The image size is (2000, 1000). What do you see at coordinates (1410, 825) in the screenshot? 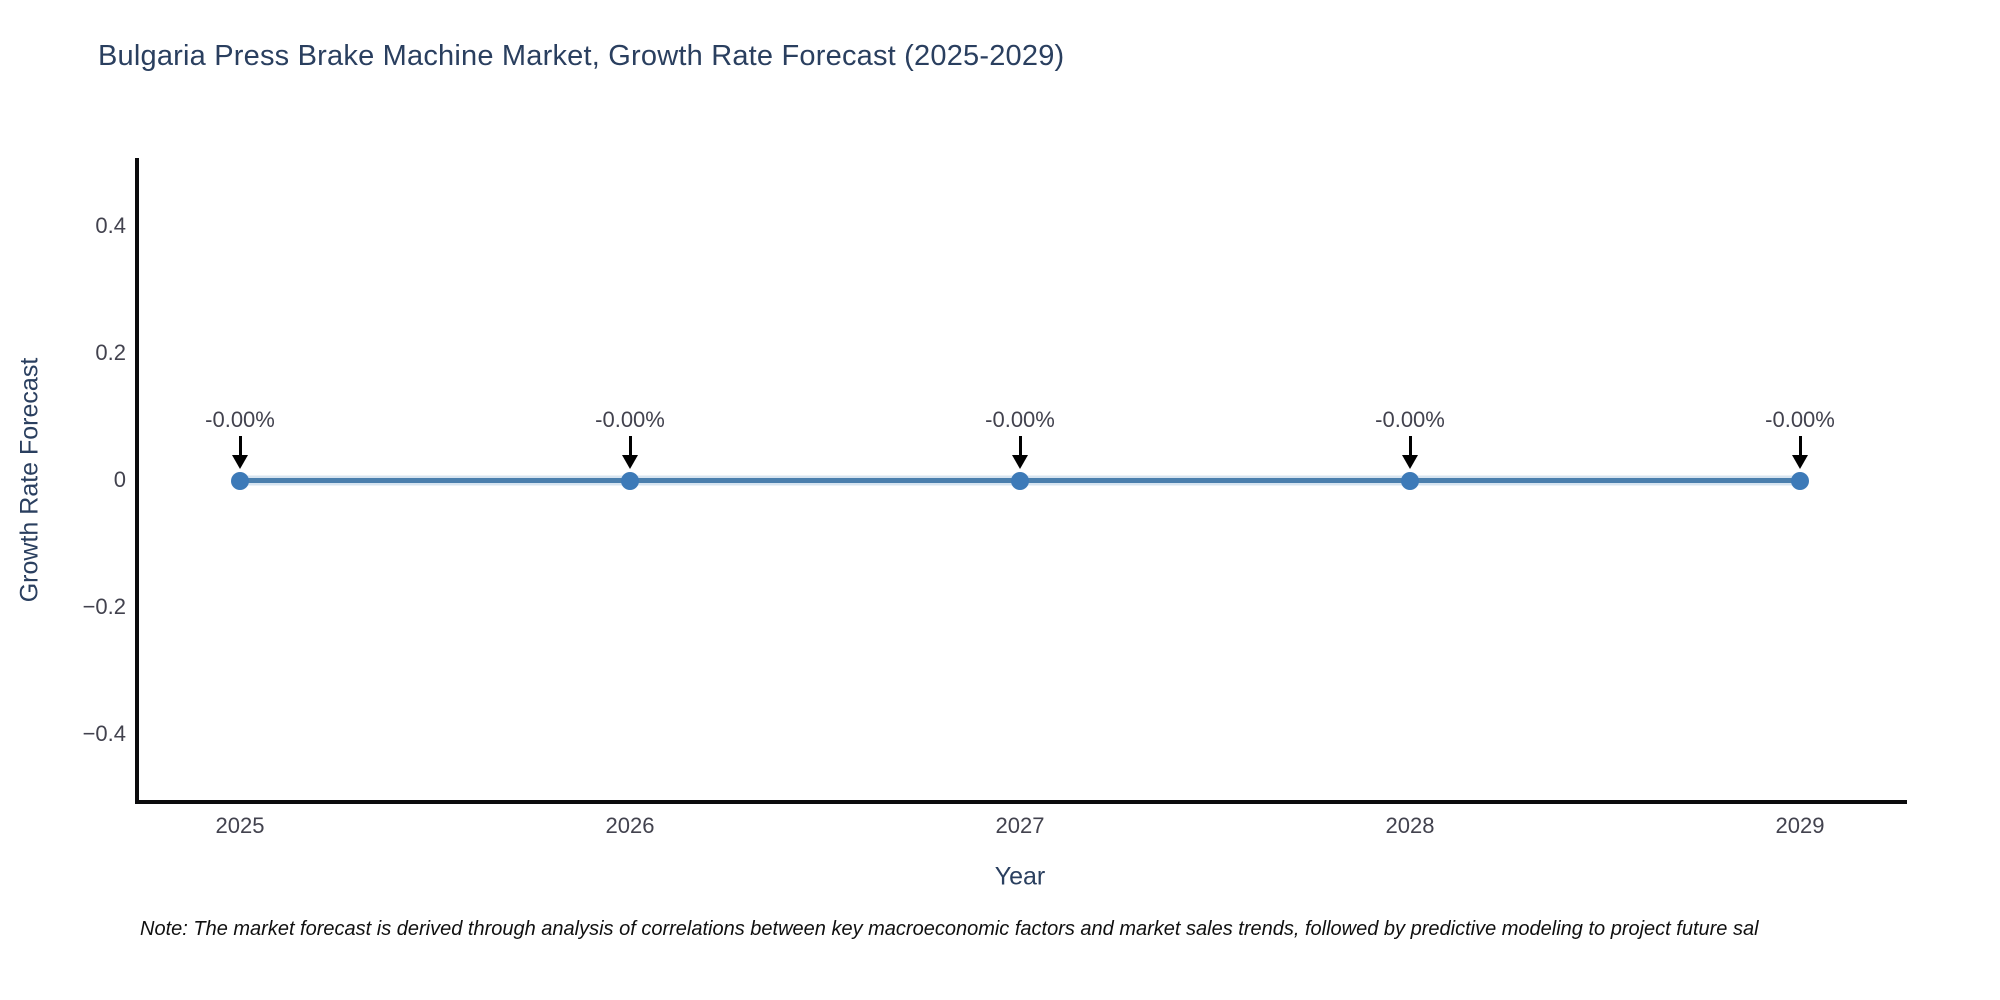
I see `x-tick-label: 2028` at bounding box center [1410, 825].